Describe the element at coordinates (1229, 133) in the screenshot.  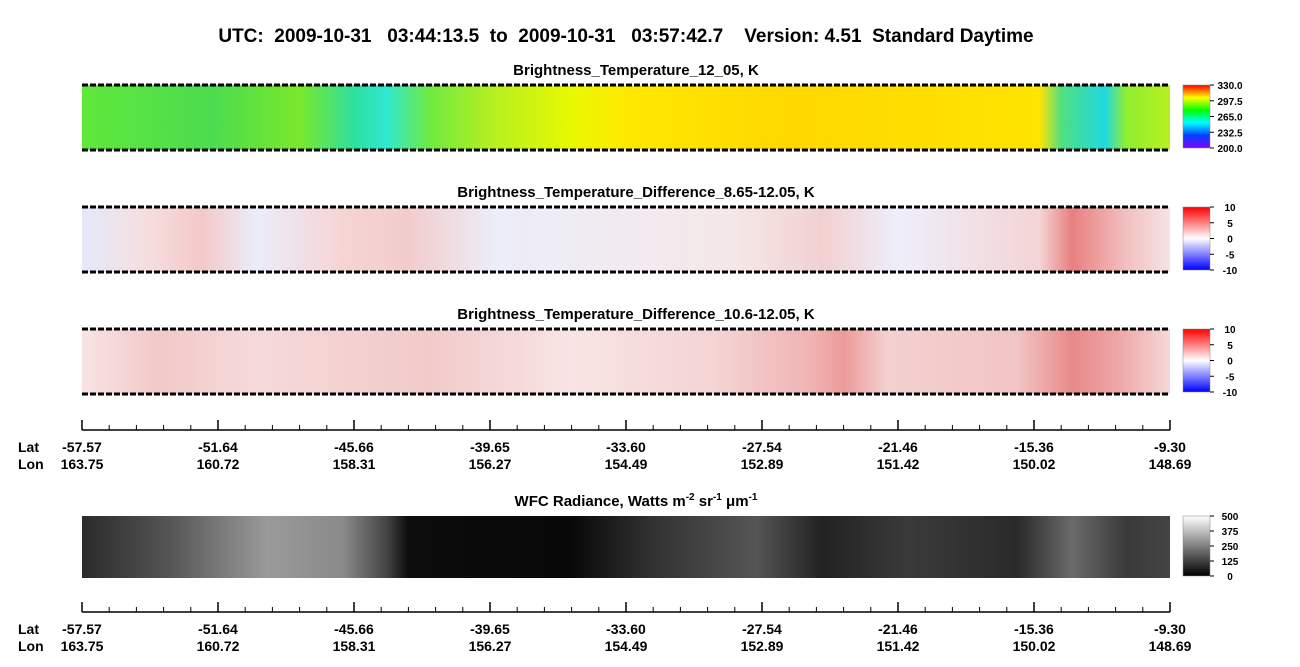
I see `colorbar-tick-label: 232.5` at that location.